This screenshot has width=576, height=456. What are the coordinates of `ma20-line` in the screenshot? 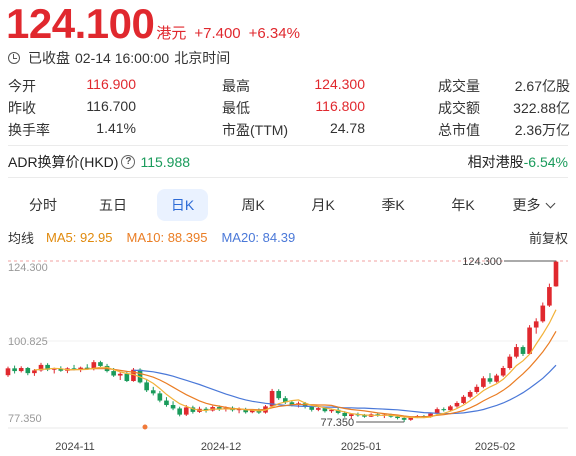 It's located at (345, 389).